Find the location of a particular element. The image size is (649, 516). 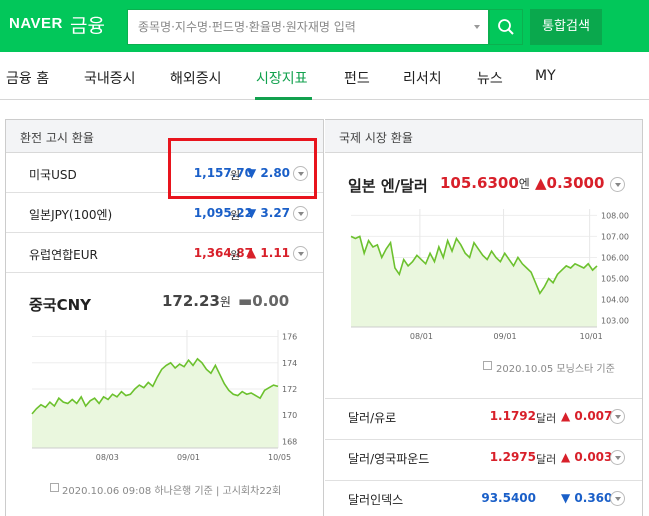

nav-fund: 펀드 is located at coordinates (357, 79).